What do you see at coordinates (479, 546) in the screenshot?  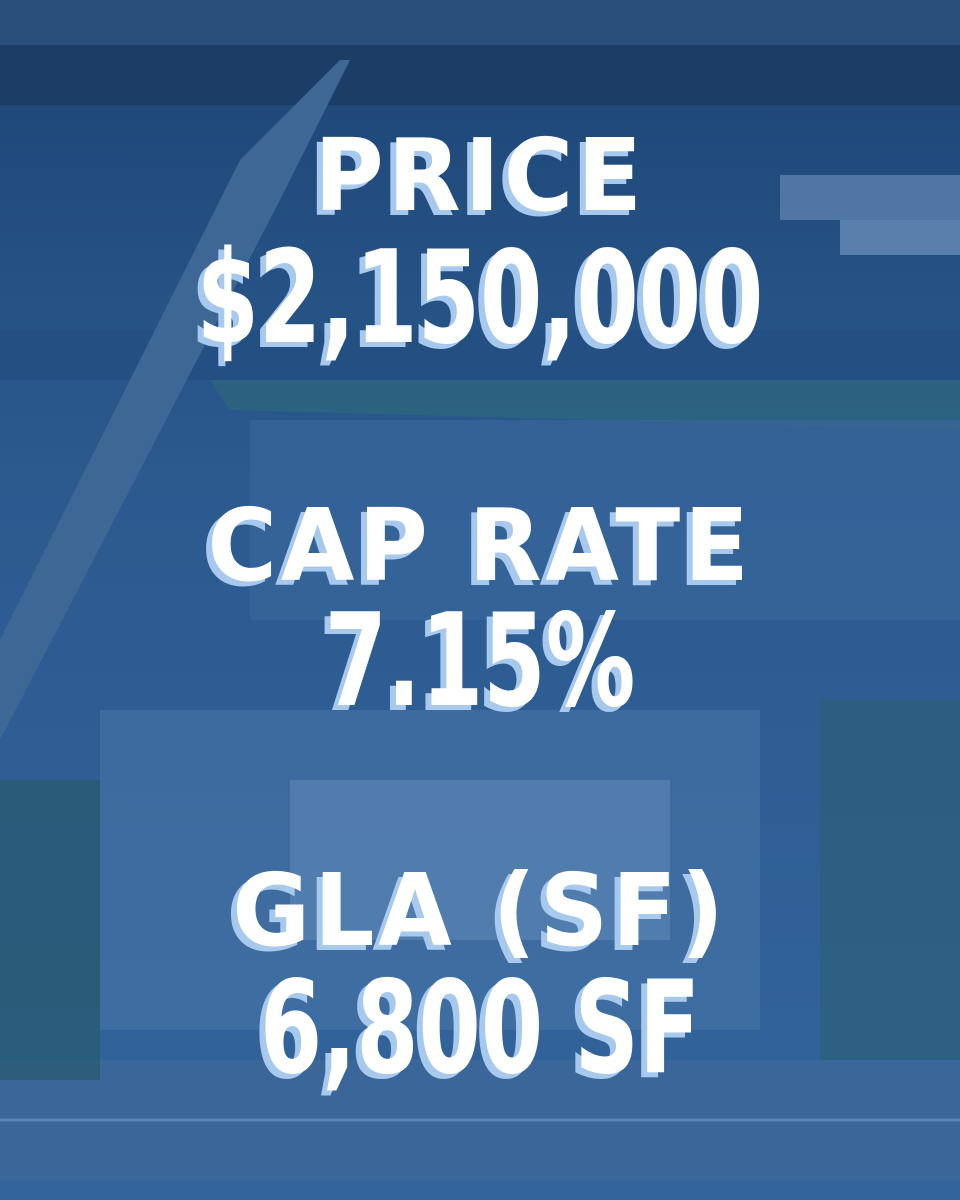 I see `label: CAP RATE` at bounding box center [479, 546].